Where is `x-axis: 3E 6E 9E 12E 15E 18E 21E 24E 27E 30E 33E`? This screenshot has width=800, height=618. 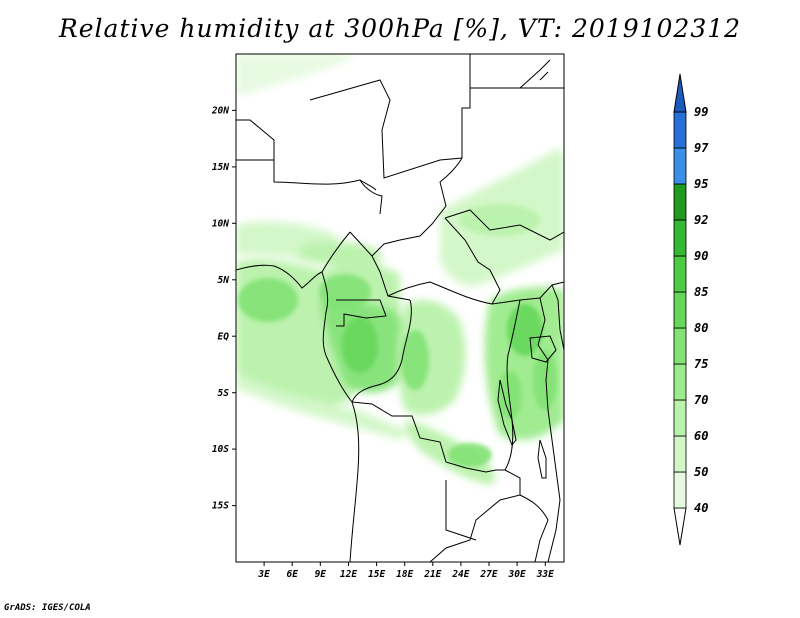 x-axis: 3E 6E 9E 12E 15E 18E 21E 24E 27E 30E 33E is located at coordinates (405, 571).